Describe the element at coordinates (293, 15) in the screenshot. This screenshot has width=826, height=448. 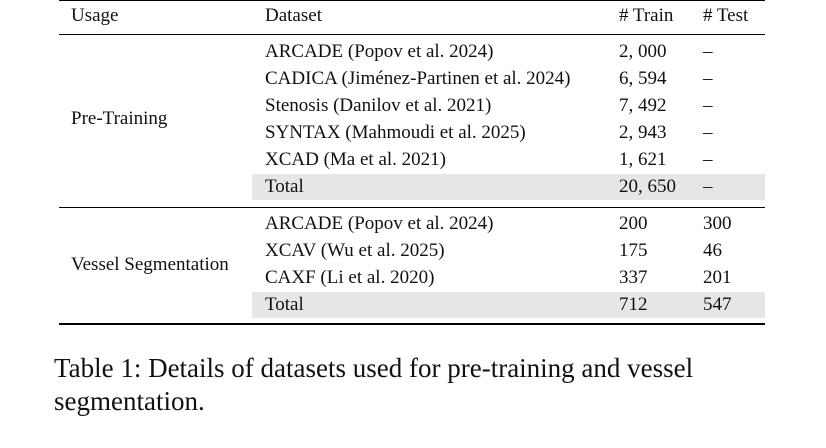
I see `header-dataset: Dataset` at that location.